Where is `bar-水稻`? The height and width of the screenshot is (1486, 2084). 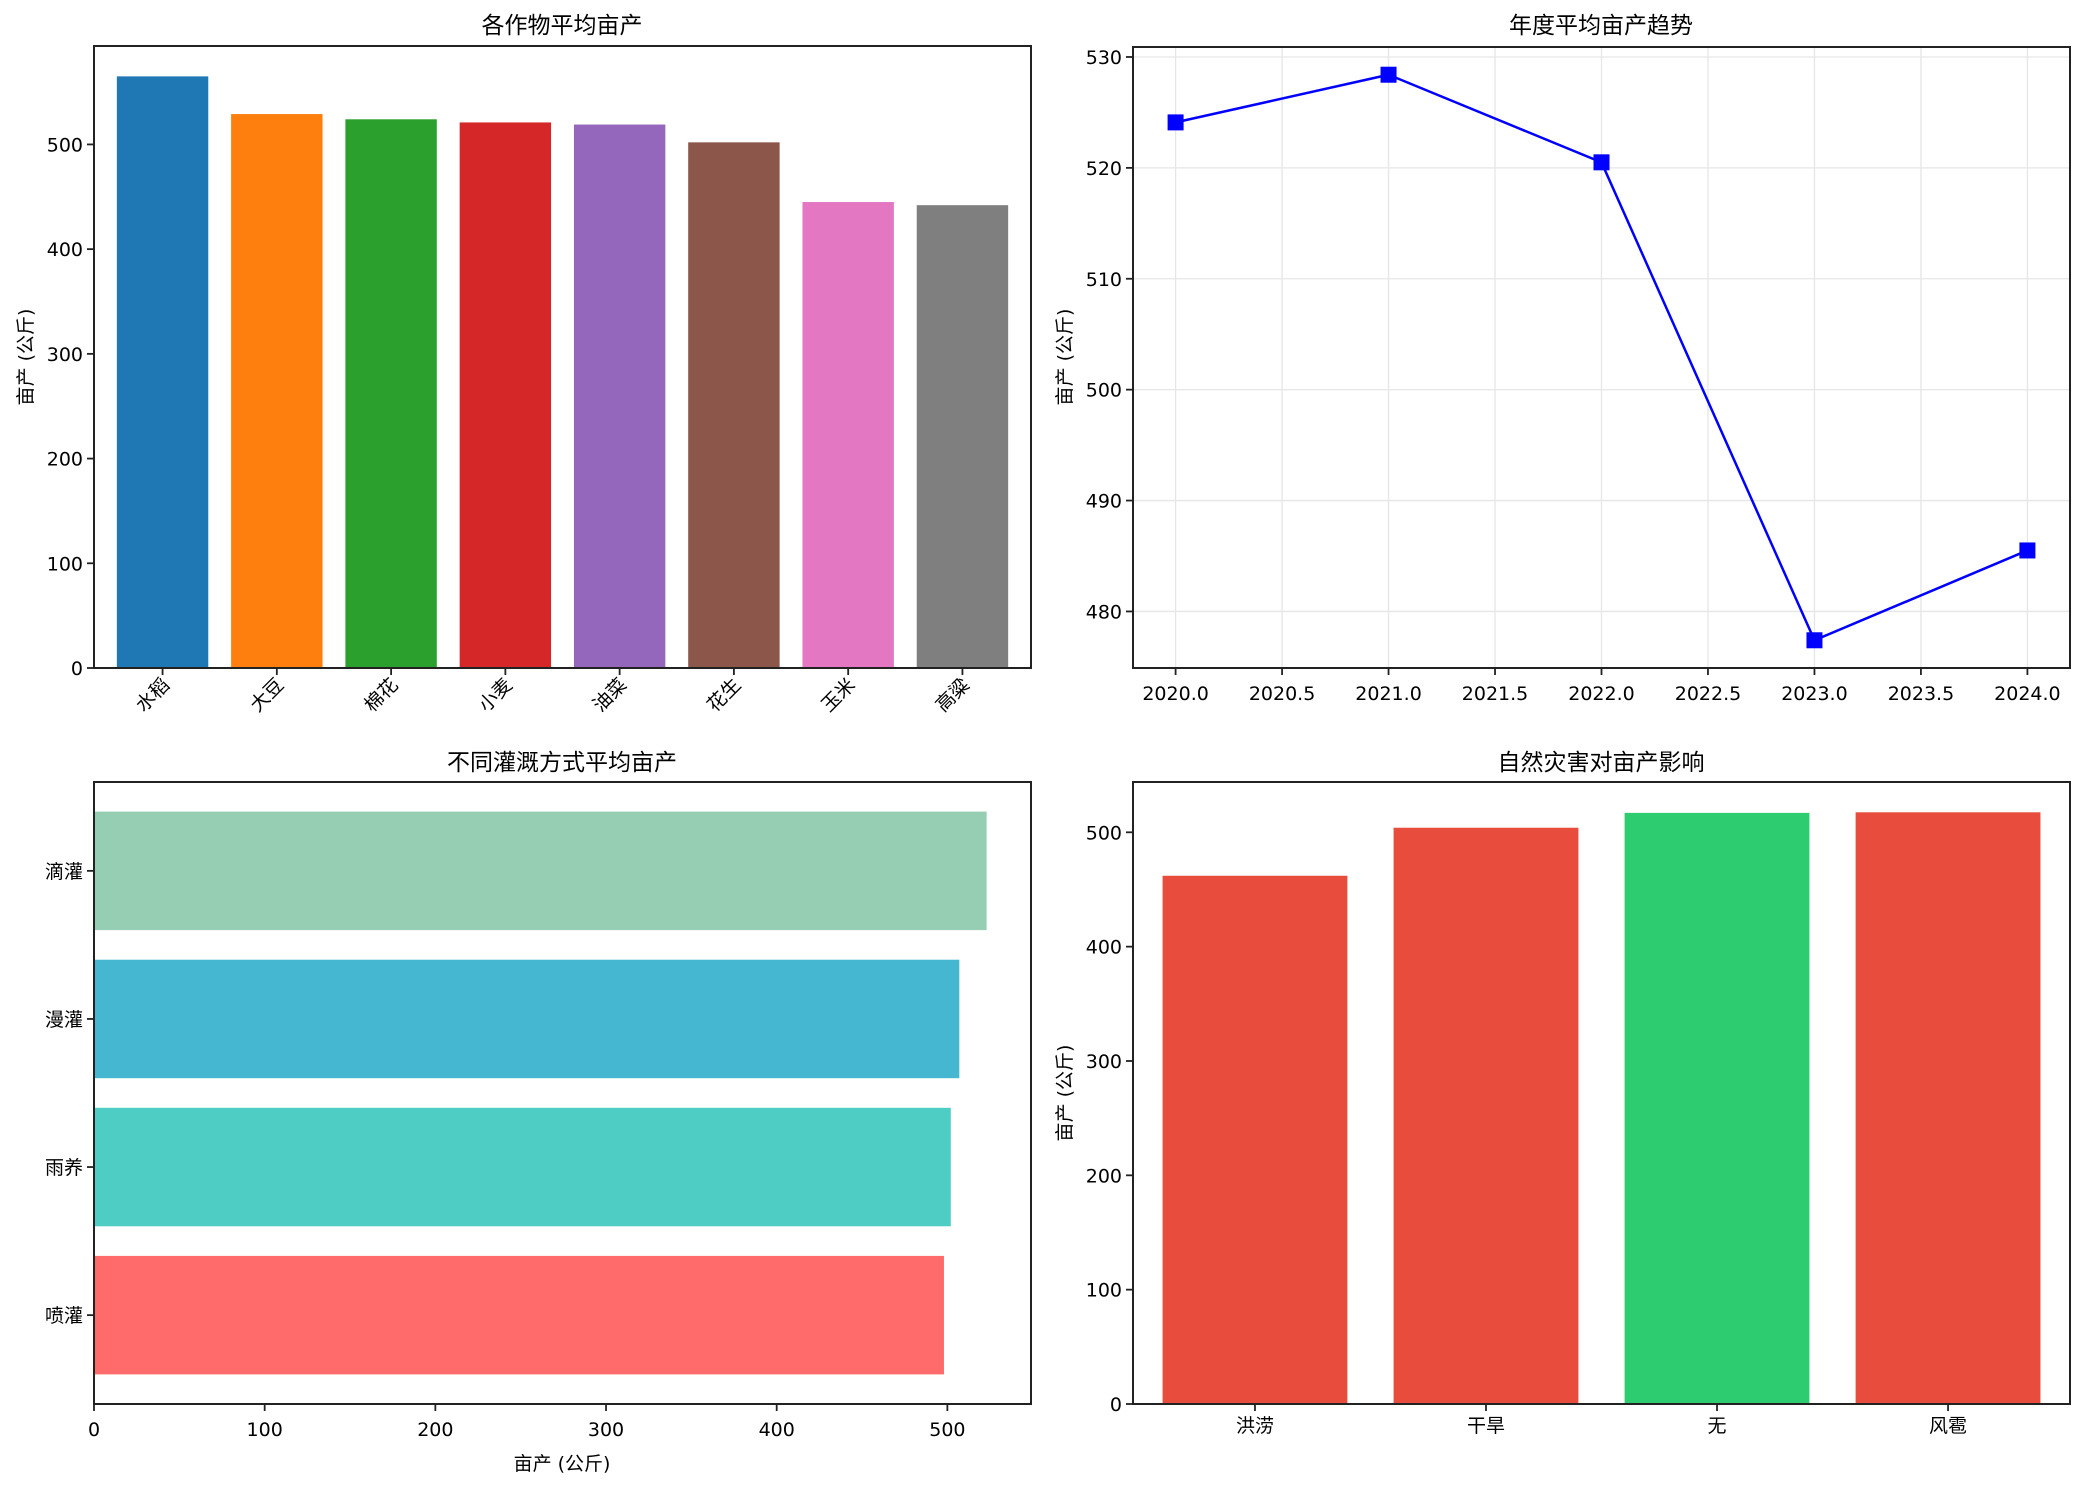
bar-水稻 is located at coordinates (162, 372).